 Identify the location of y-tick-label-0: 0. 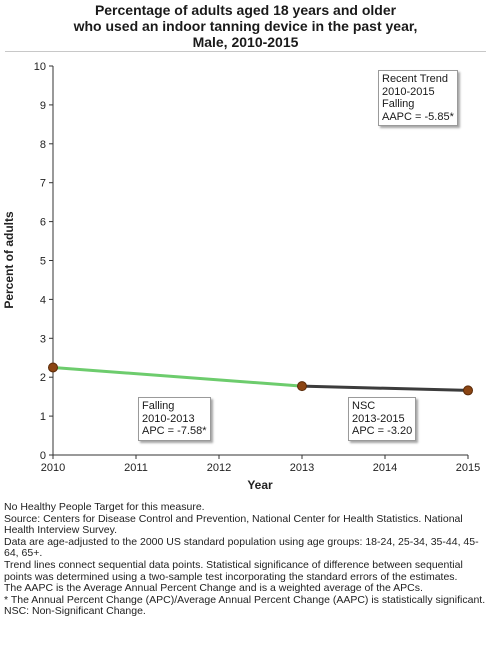
(43, 456).